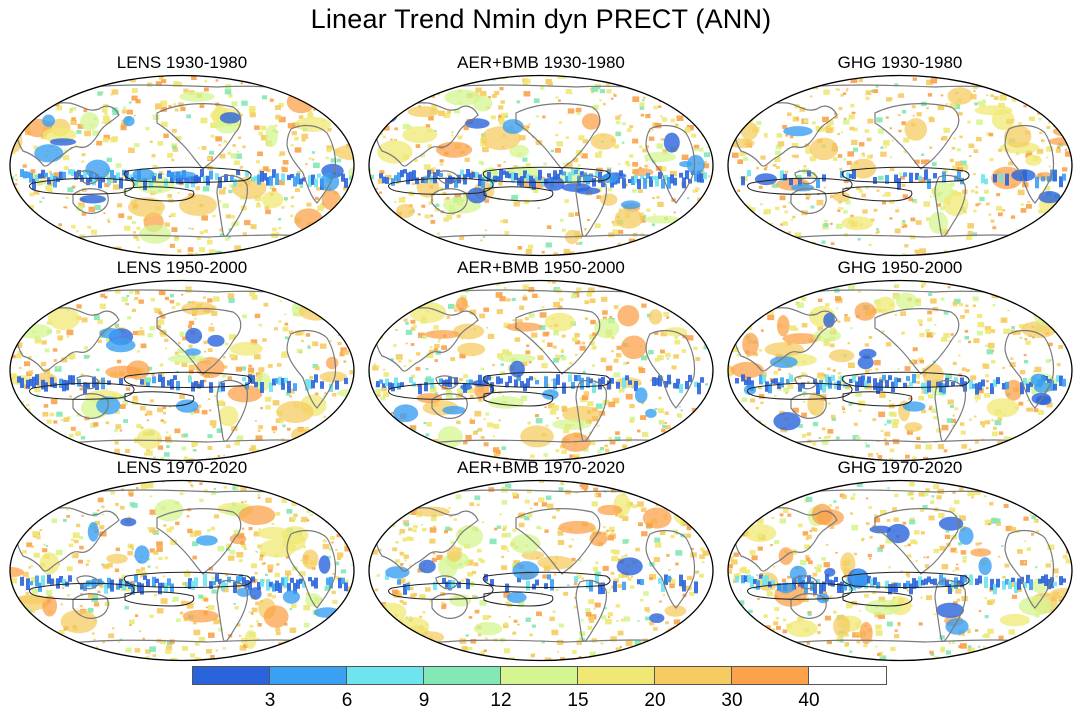 The width and height of the screenshot is (1082, 719). Describe the element at coordinates (541, 467) in the screenshot. I see `panel-title: AER+BMB 1970-2020` at that location.